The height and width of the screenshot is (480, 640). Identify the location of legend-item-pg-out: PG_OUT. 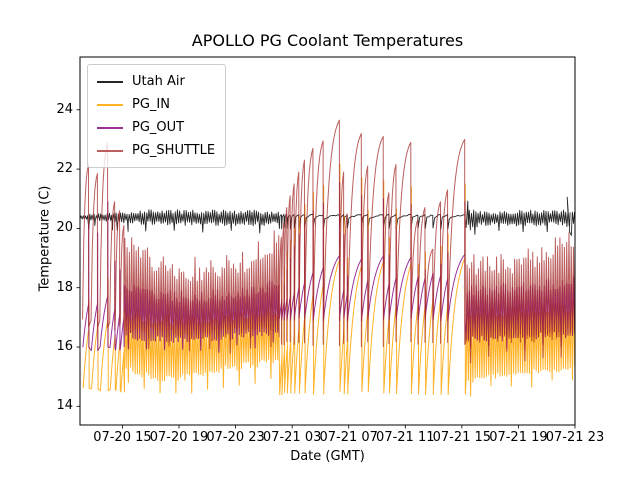
(156, 127).